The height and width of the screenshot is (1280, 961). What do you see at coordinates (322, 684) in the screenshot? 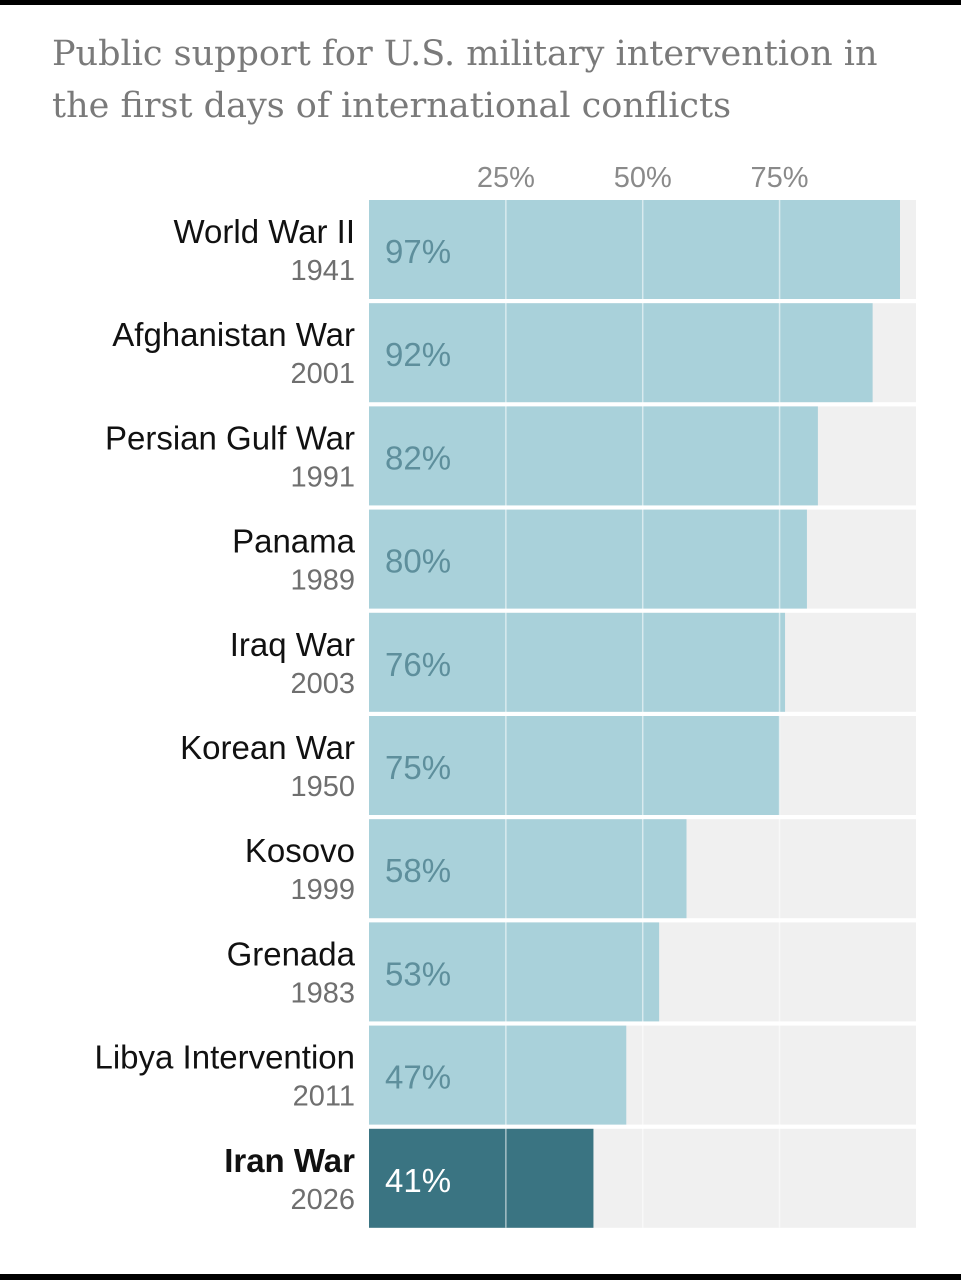
I see `year-label: 2003` at bounding box center [322, 684].